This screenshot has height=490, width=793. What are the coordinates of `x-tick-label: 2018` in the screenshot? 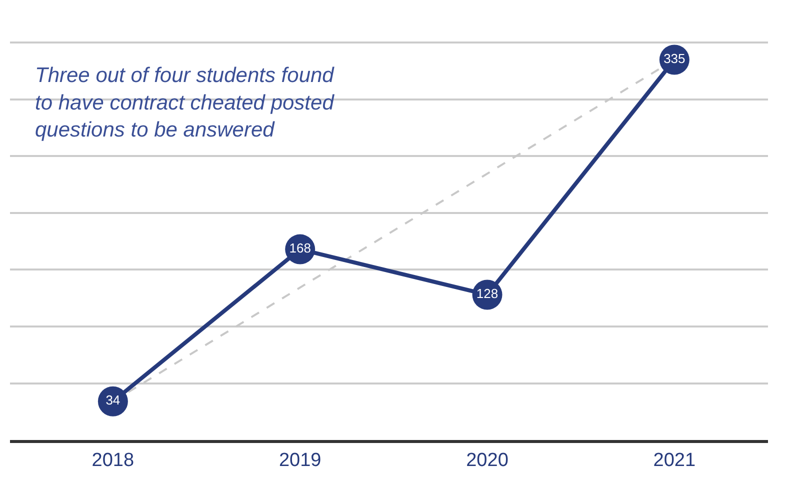 It's located at (113, 460).